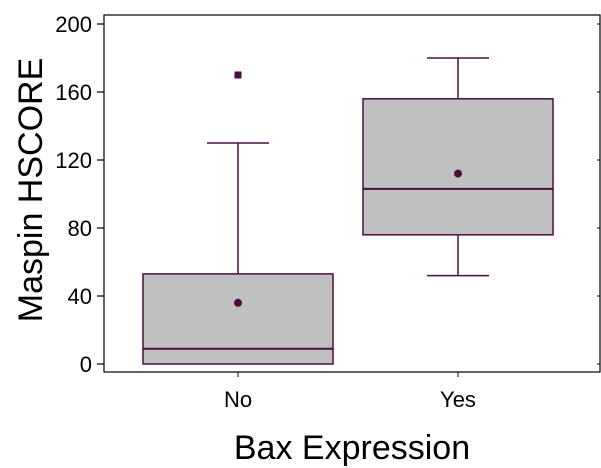  What do you see at coordinates (350, 392) in the screenshot?
I see `x-axis-ticks: No Yes` at bounding box center [350, 392].